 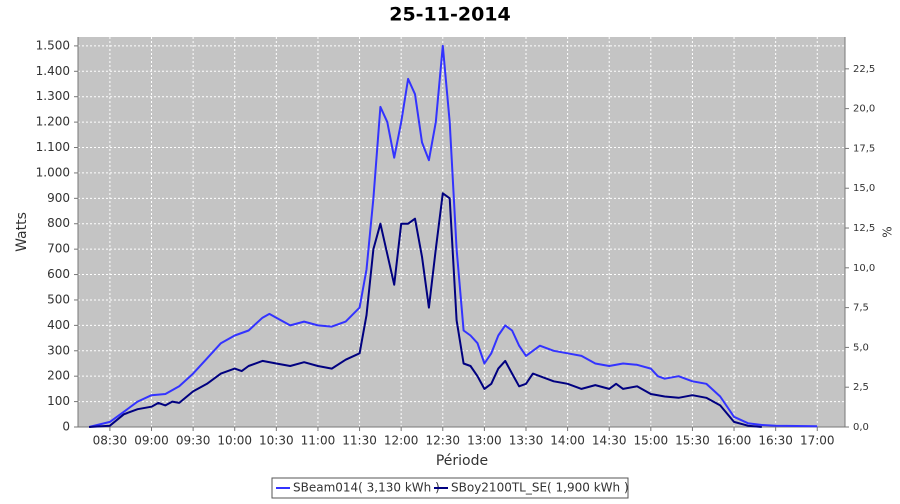 What do you see at coordinates (450, 15) in the screenshot?
I see `chart-title: 25-11-2014` at bounding box center [450, 15].